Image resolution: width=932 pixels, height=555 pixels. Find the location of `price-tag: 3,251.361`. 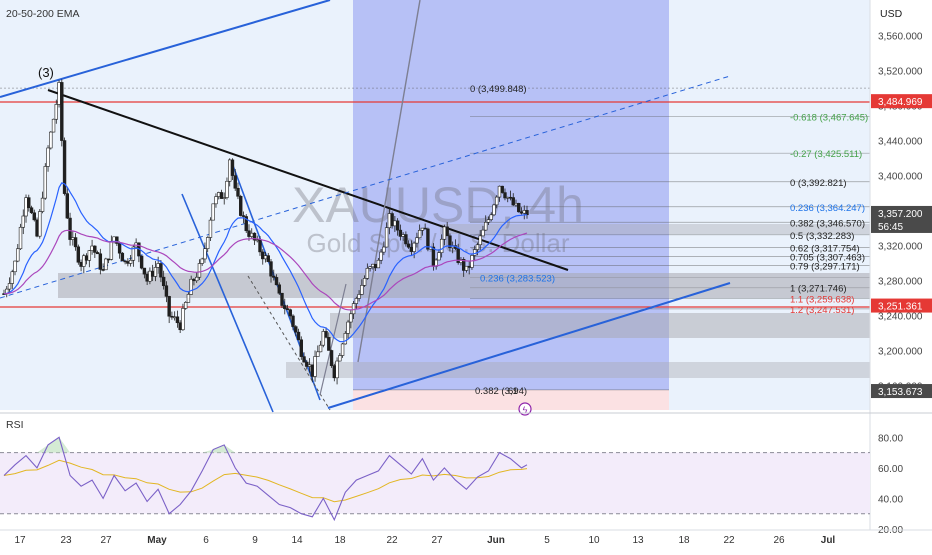

price-tag: 3,251.361 is located at coordinates (900, 307).